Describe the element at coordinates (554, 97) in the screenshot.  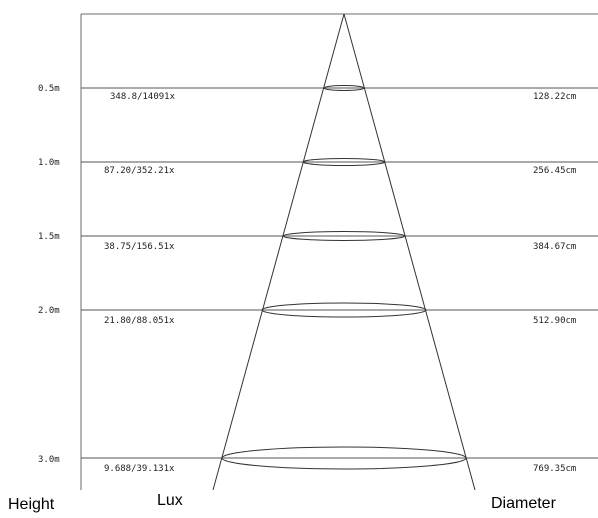
I see `diameter-label-0-5m: 128.22cm` at that location.